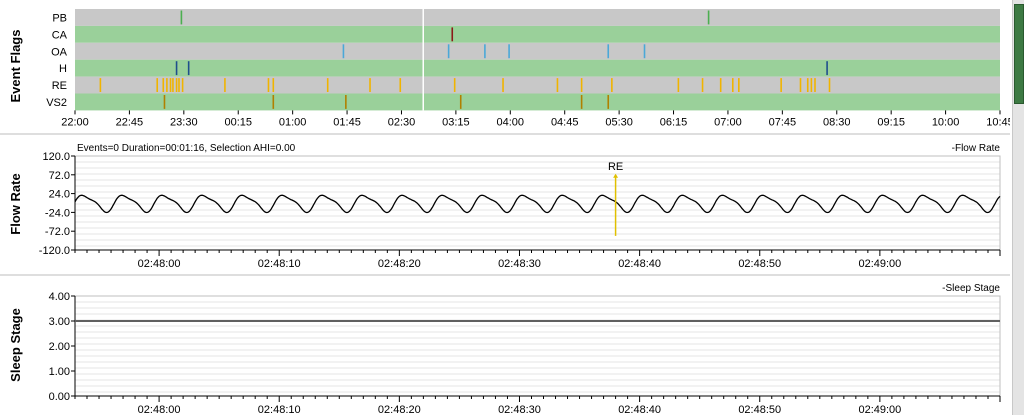 The image size is (1024, 415). I want to click on event-x-tick-label-7: 03:15, so click(456, 122).